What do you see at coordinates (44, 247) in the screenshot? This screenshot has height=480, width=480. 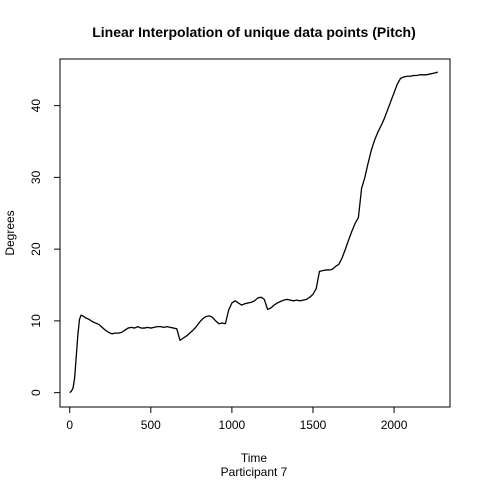 I see `y-axis: 0 10 20 30 40` at bounding box center [44, 247].